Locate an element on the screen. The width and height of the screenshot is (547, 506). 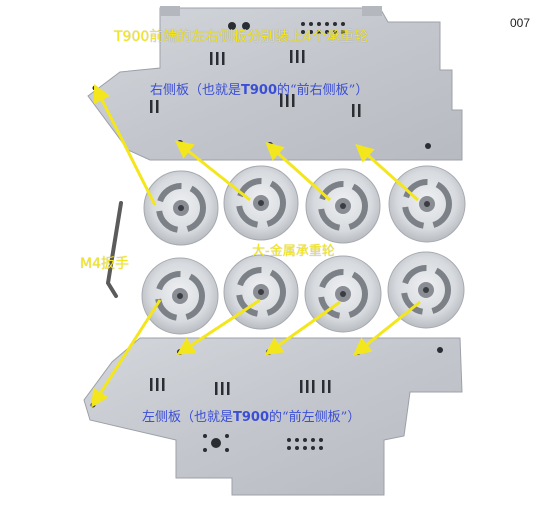
right-panel-label-model: T900 is located at coordinates (259, 90).